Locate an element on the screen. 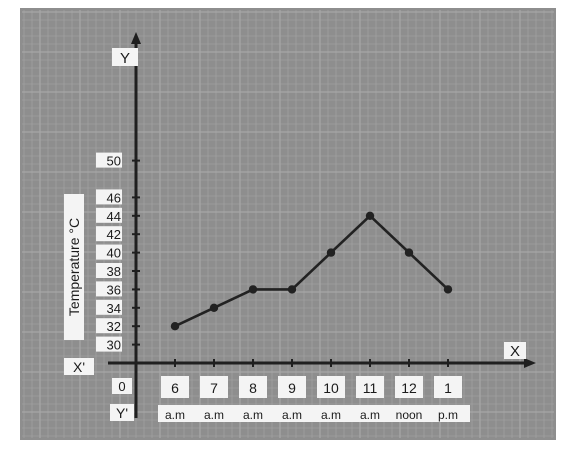  y-bottom-label-bg is located at coordinates (122, 412).